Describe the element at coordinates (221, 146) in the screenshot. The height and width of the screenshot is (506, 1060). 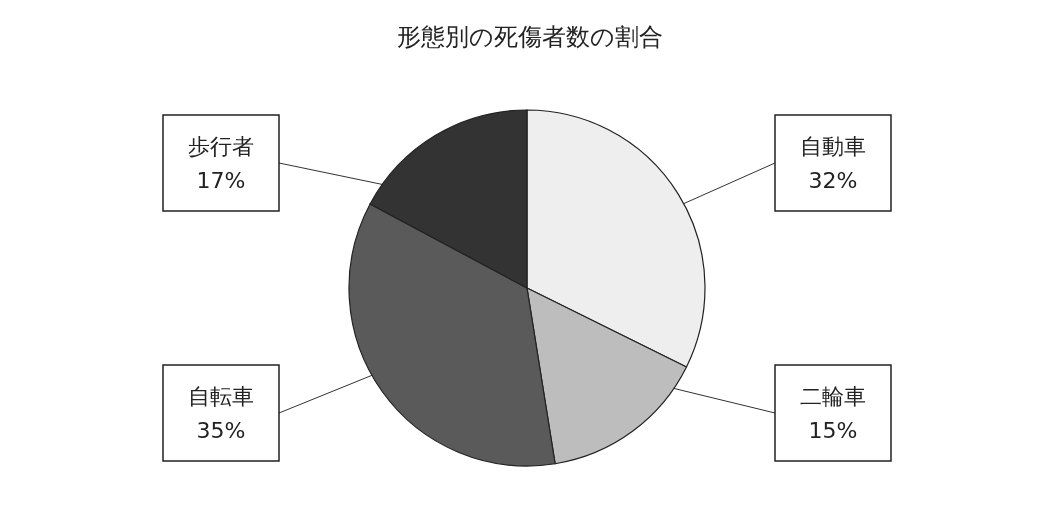
I see `slice-label: 歩行者` at that location.